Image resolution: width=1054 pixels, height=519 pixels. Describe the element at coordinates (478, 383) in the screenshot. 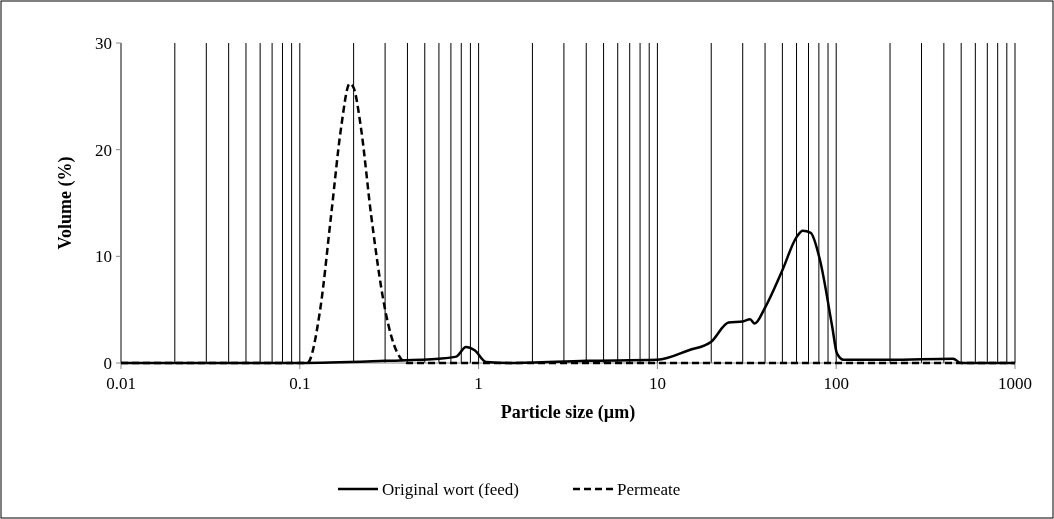

I see `x-tick-label: 1` at that location.